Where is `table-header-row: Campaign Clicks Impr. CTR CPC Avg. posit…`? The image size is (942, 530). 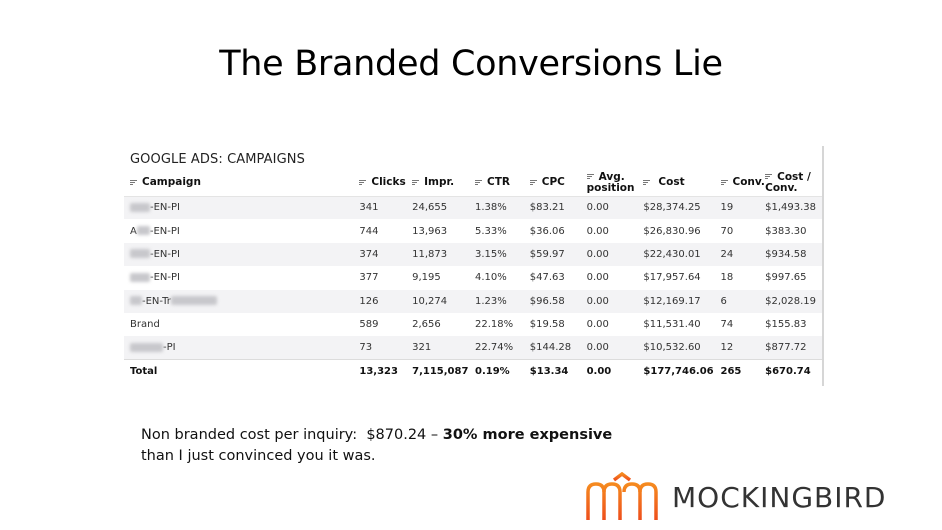
table-header-row: Campaign Clicks Impr. CTR CPC Avg. posit… is located at coordinates (473, 183).